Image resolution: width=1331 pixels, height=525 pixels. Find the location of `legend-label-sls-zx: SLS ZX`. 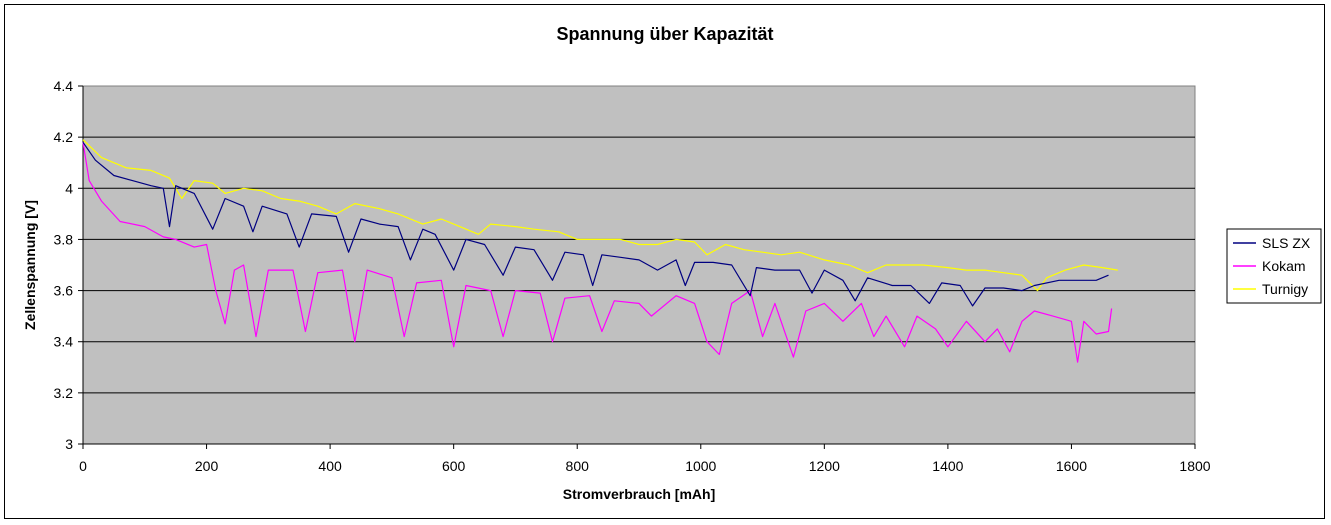

legend-label-sls-zx: SLS ZX is located at coordinates (1286, 243).